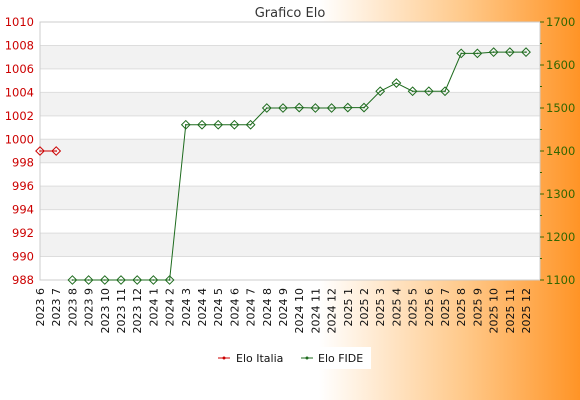 This screenshot has height=400, width=580. Describe the element at coordinates (259, 358) in the screenshot. I see `legend-label-elo-italia: Elo Italia` at that location.